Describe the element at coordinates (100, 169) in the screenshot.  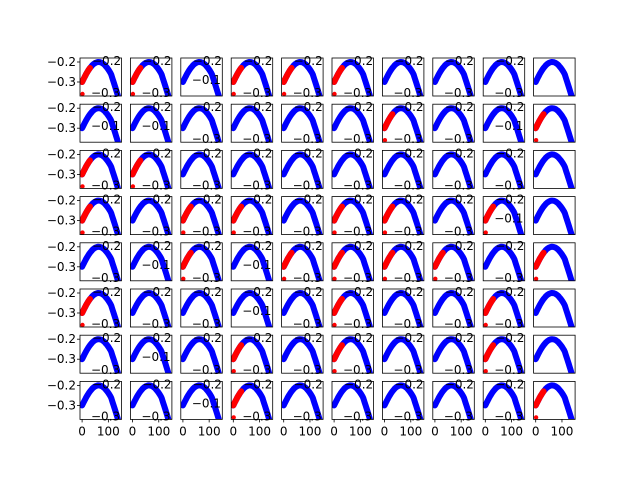
I see `subplot-r2-c0: −0.2 −0.3` at that location.